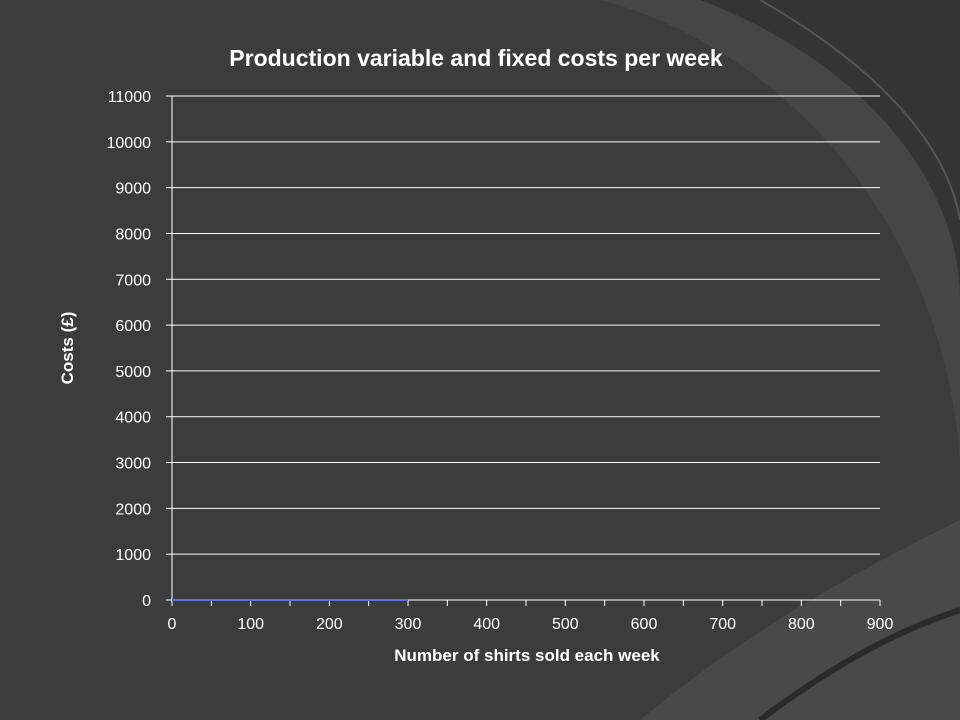 The height and width of the screenshot is (720, 960). Describe the element at coordinates (250, 624) in the screenshot. I see `x-tick-label: 100` at that location.